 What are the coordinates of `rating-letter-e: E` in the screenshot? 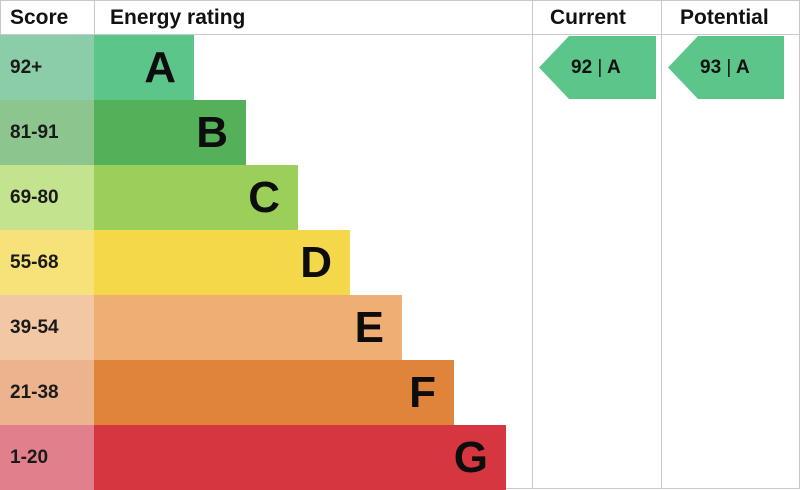 It's located at (369, 327).